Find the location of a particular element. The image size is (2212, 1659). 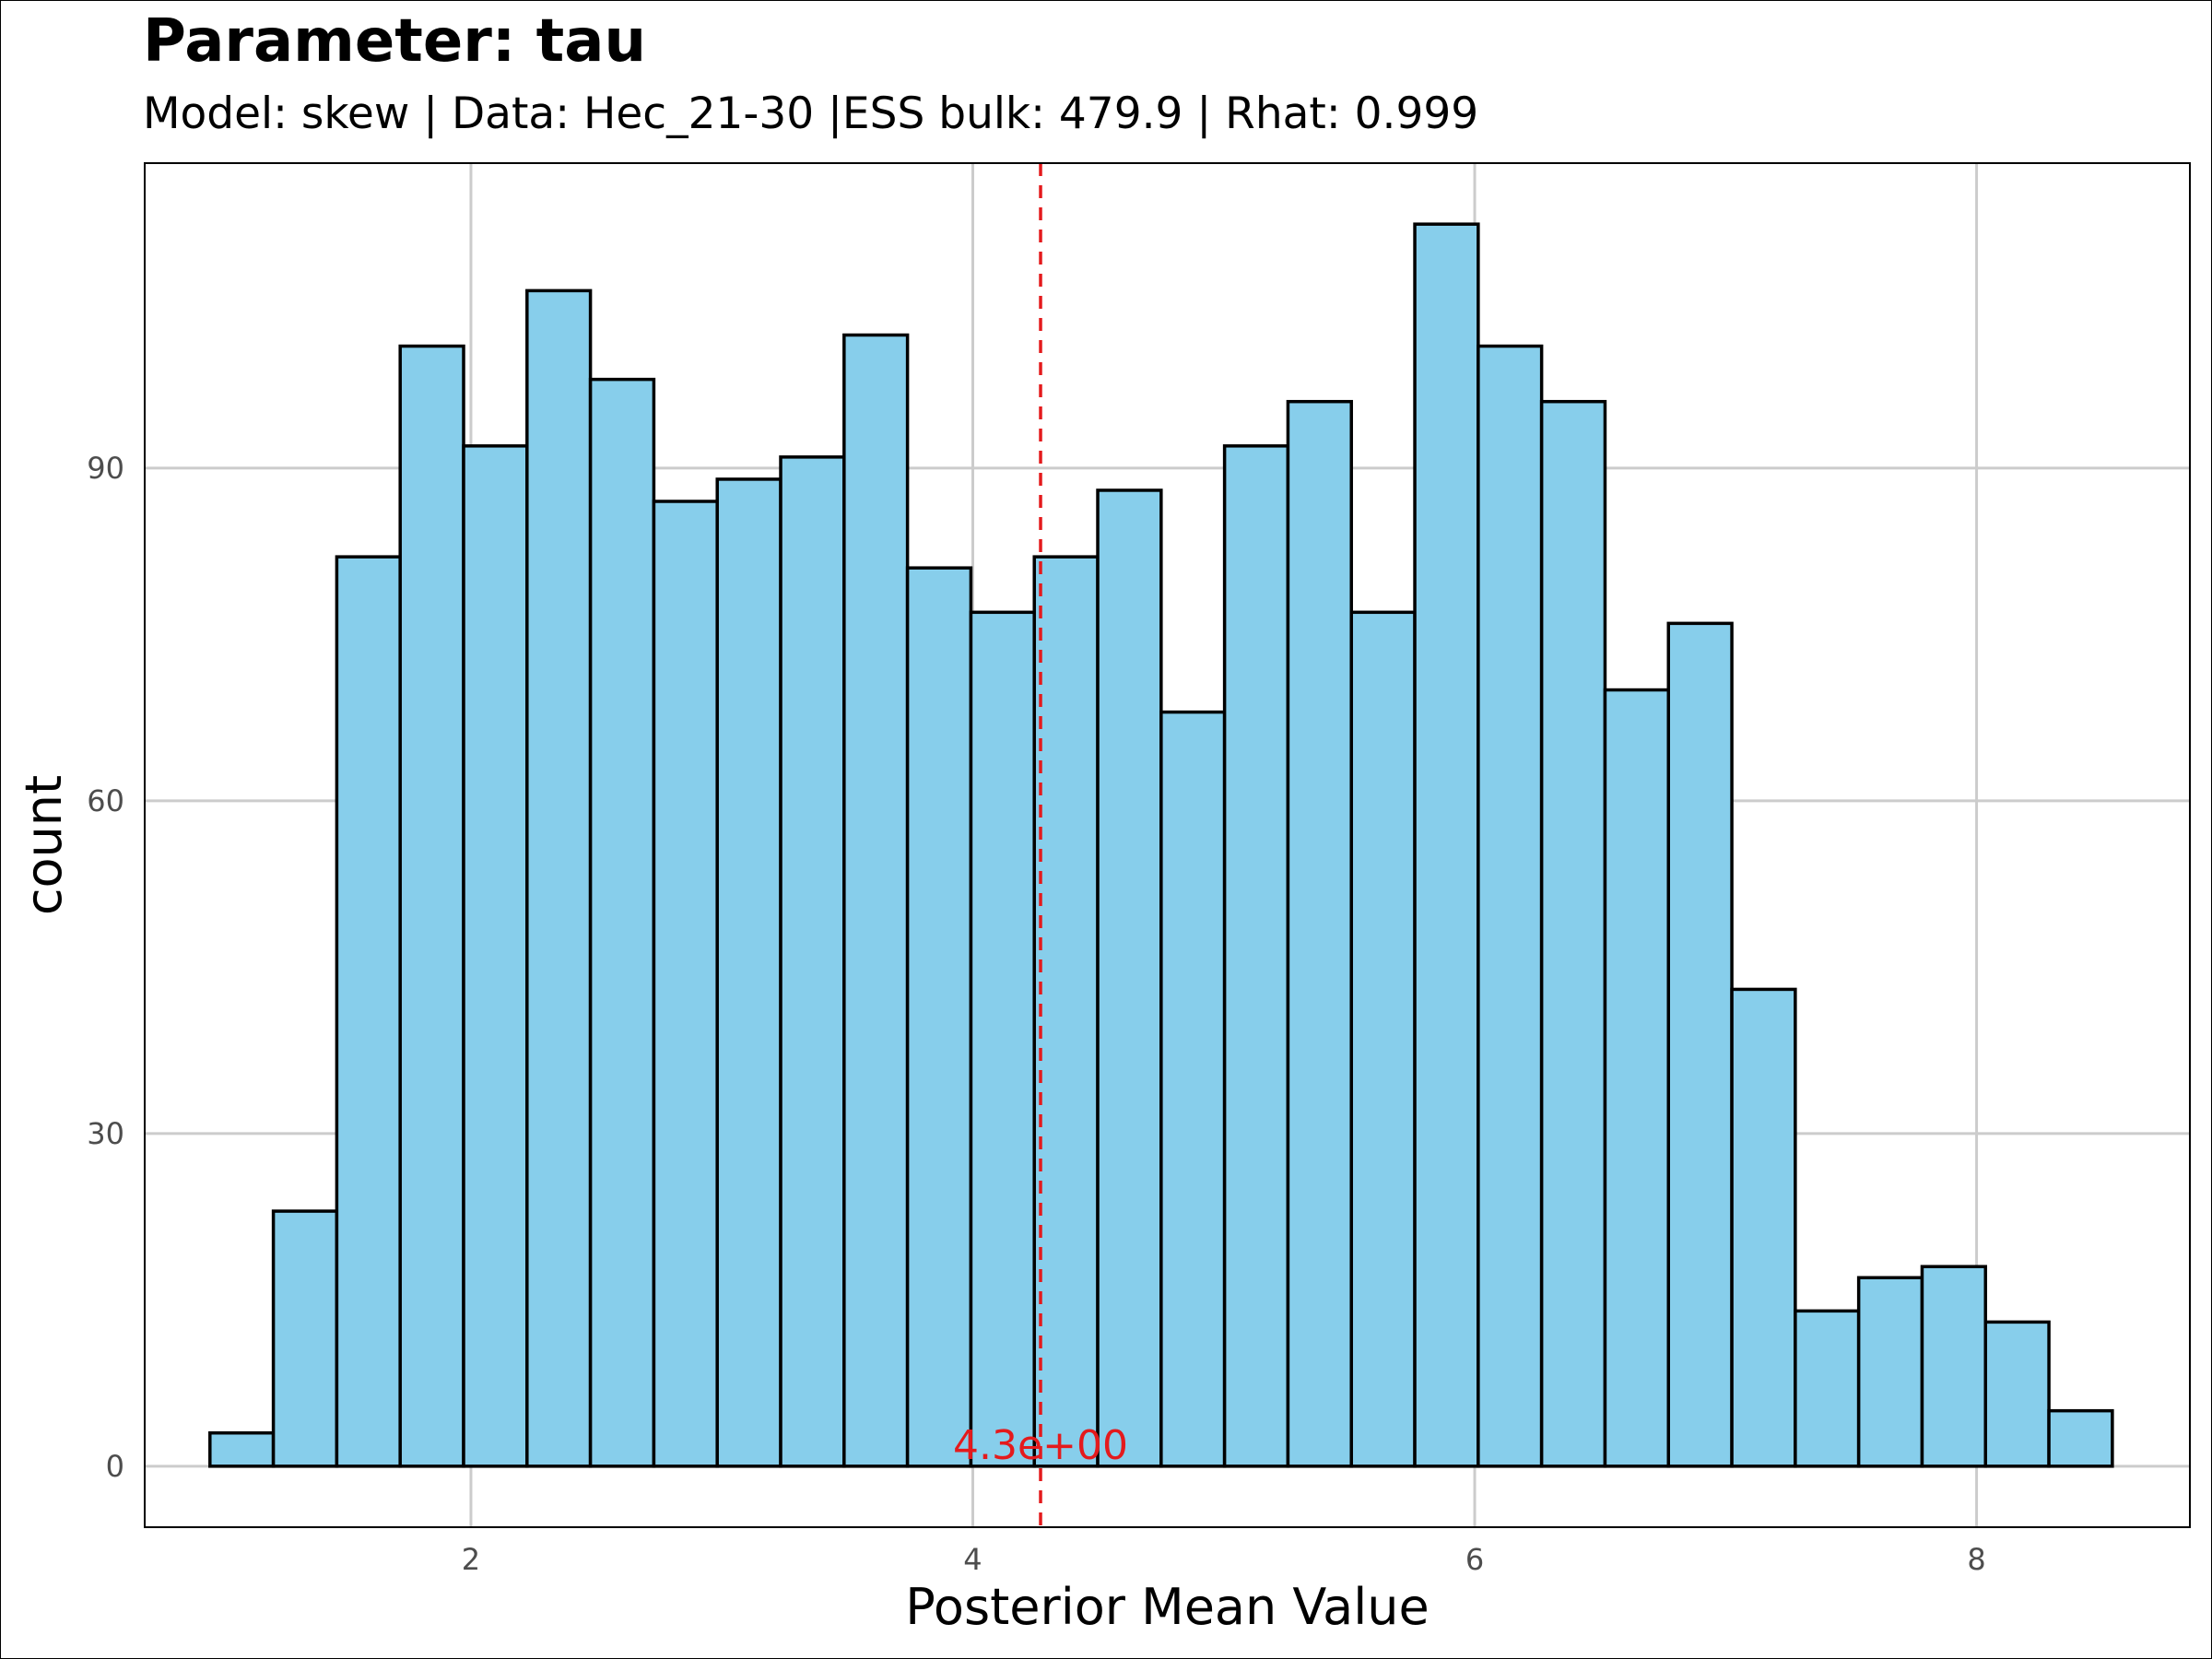

y-axis-ticks: 0 30 60 90 is located at coordinates (105, 967).